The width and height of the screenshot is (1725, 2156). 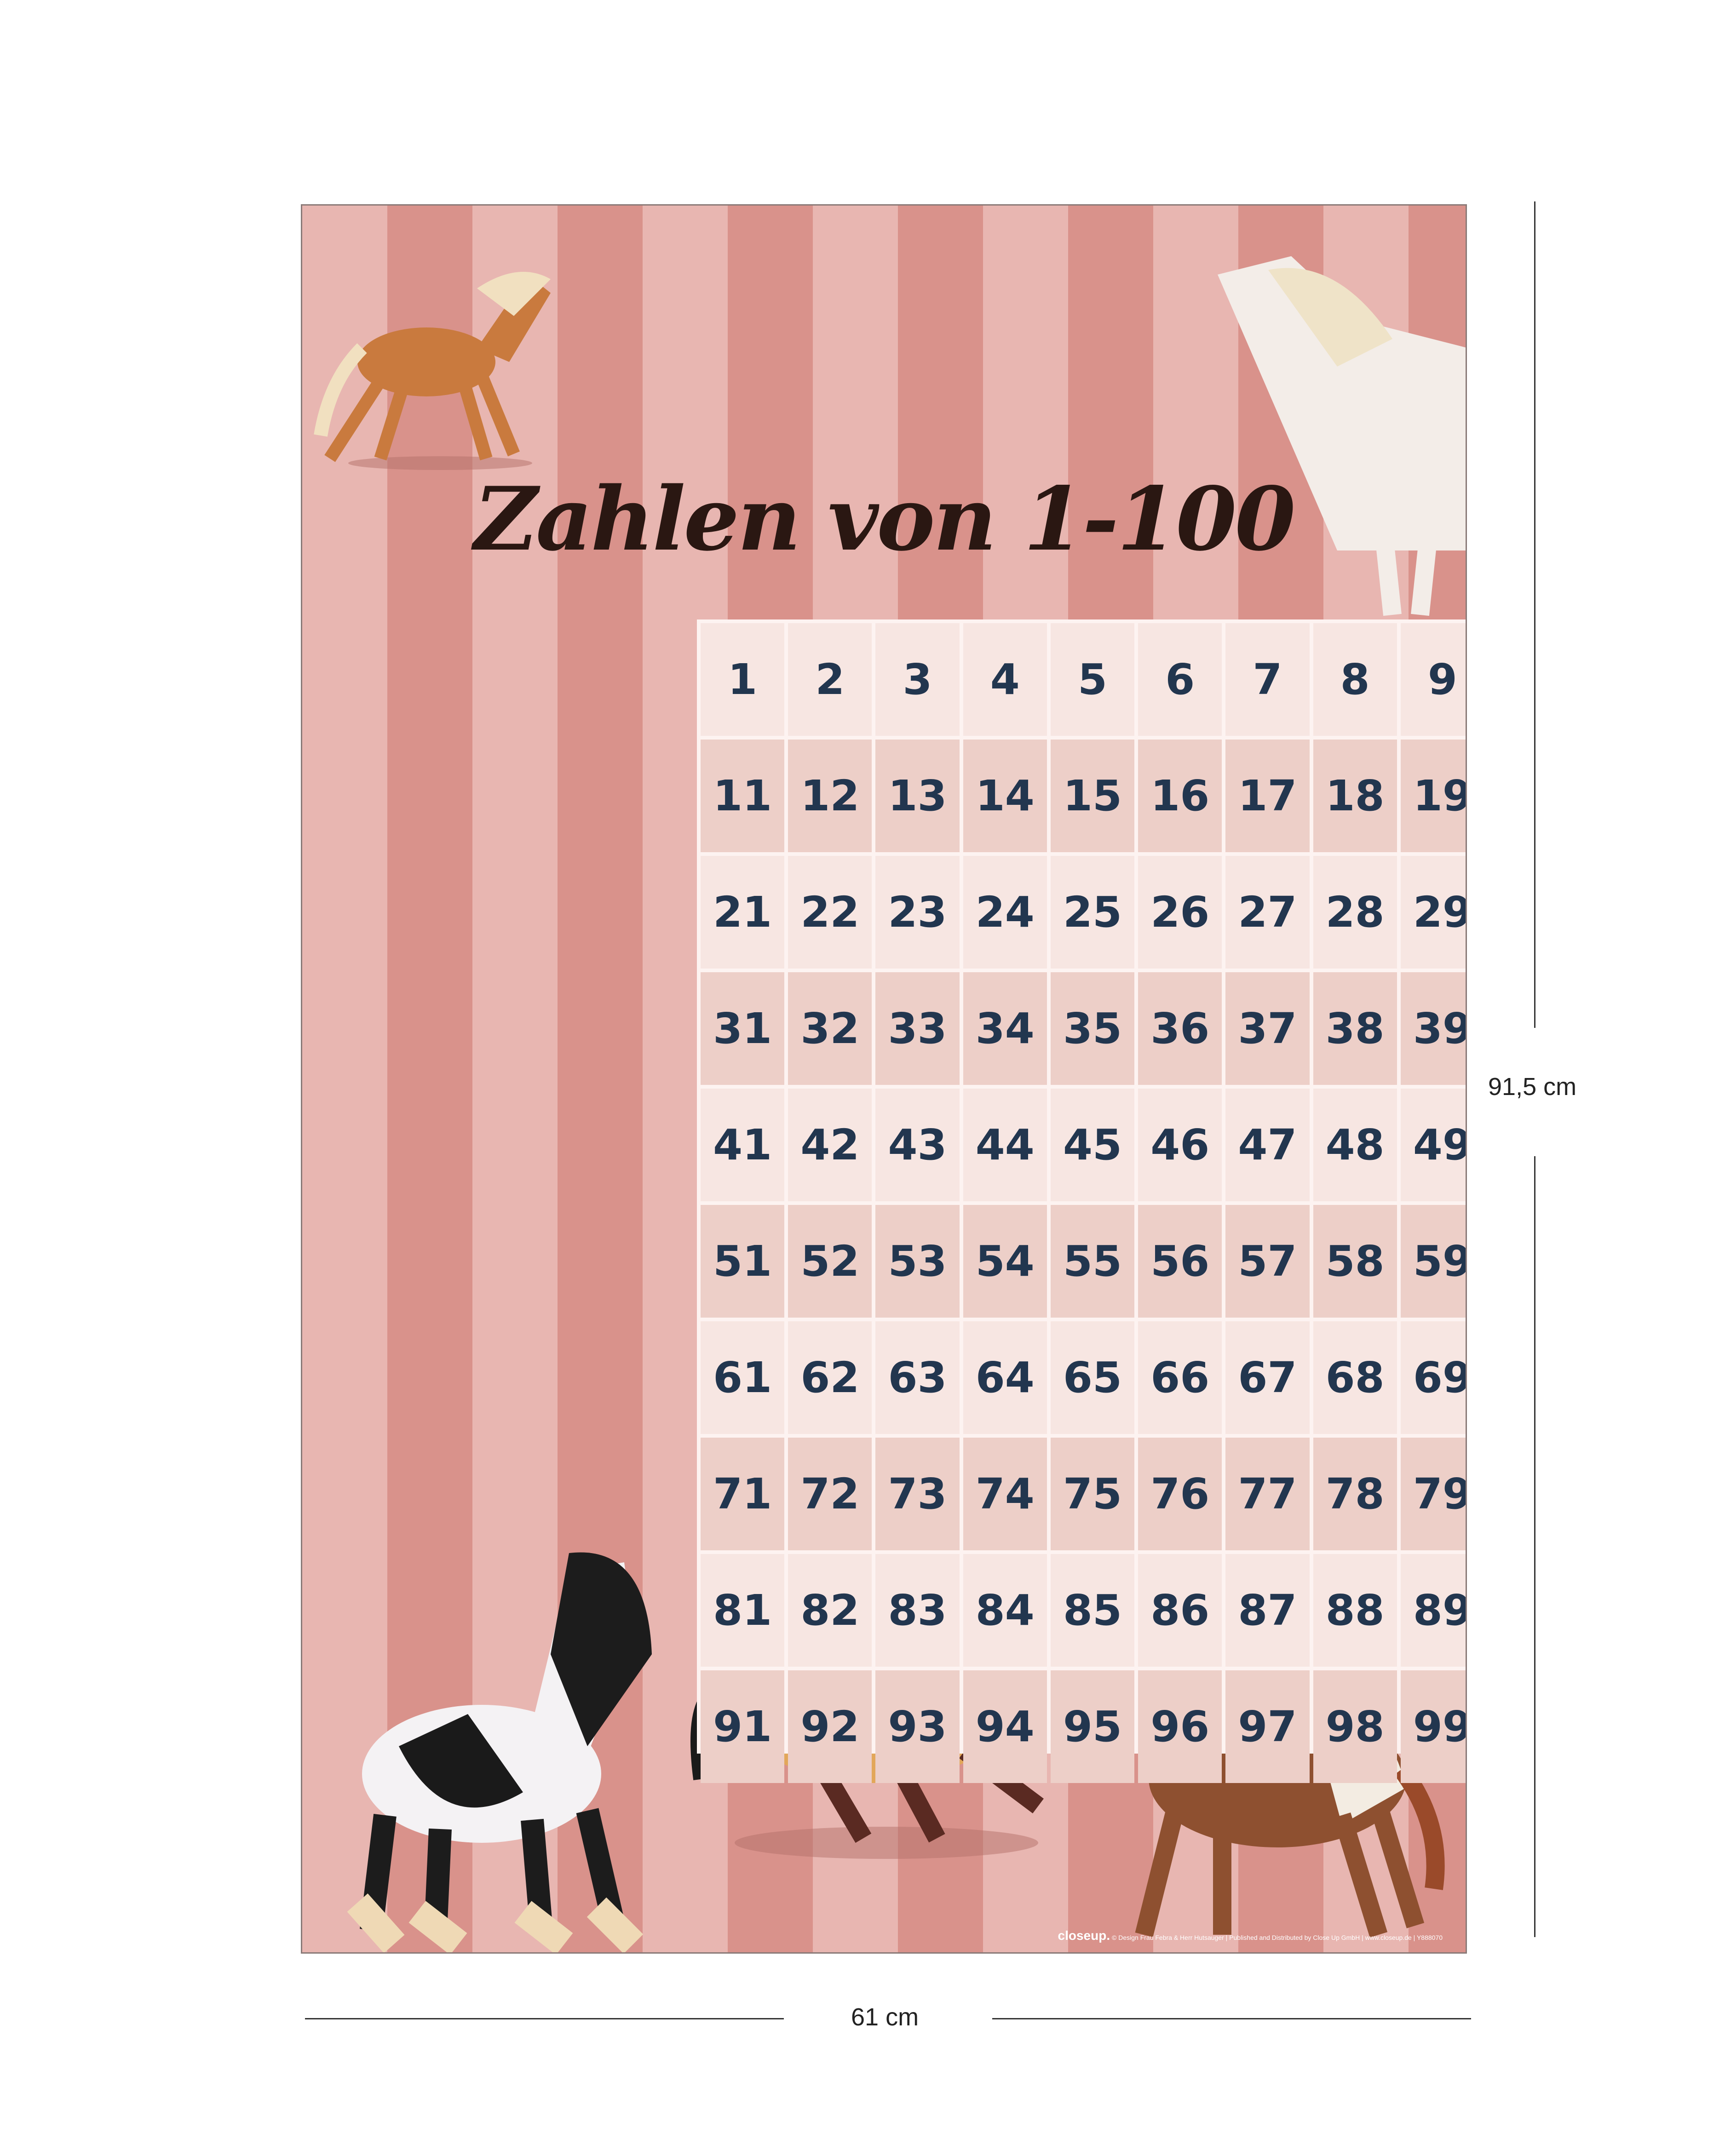 I want to click on grid-cell: 36, so click(x=1180, y=1029).